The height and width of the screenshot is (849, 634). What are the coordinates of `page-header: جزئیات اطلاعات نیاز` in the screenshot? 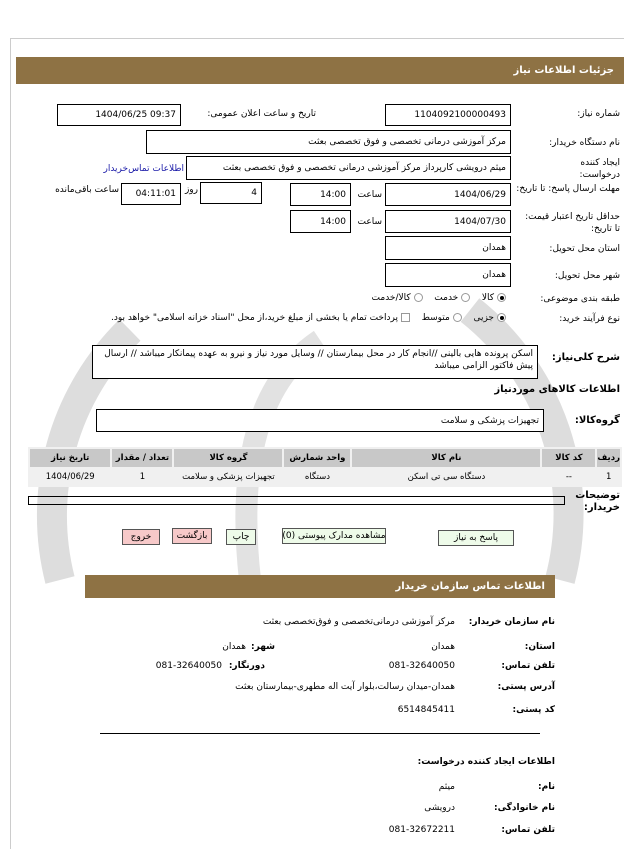 It's located at (320, 70).